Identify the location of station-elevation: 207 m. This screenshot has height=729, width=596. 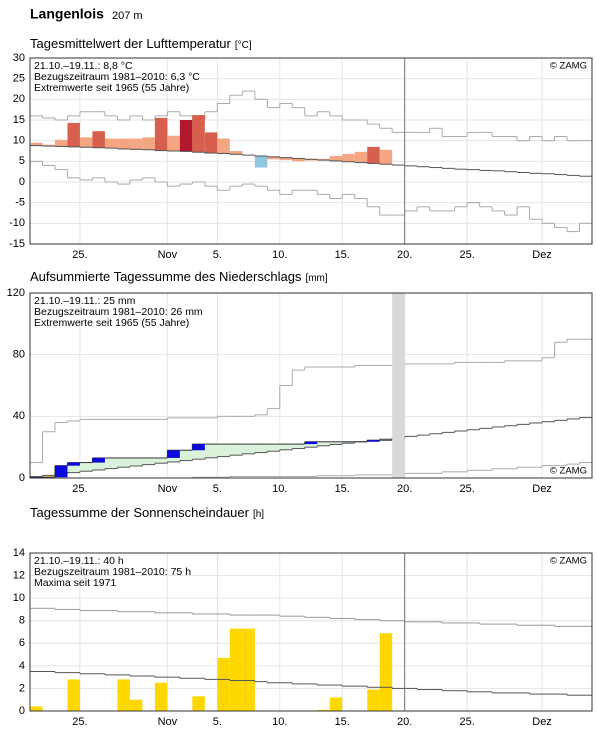
(127, 16).